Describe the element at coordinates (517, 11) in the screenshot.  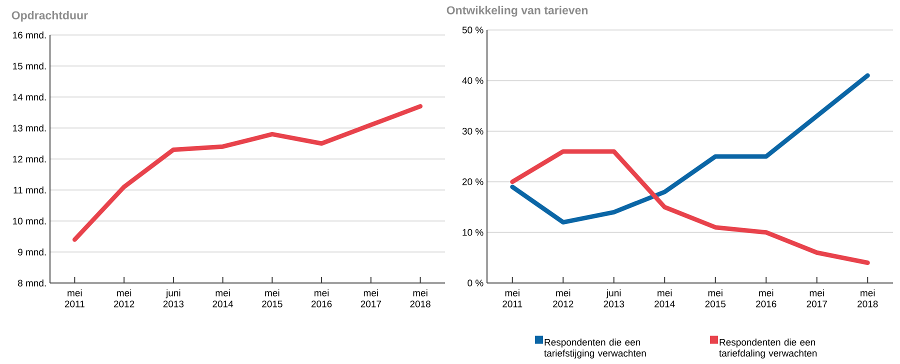
I see `chart-title: Ontwikkeling van tarieven` at that location.